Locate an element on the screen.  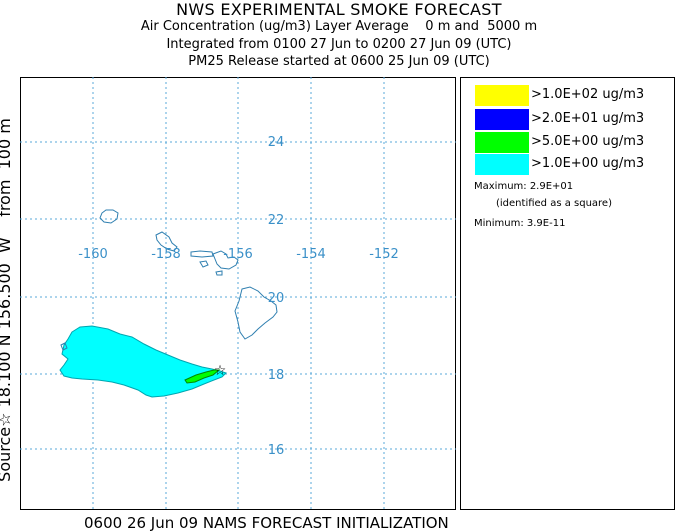
legend-swatch-blue is located at coordinates (502, 119).